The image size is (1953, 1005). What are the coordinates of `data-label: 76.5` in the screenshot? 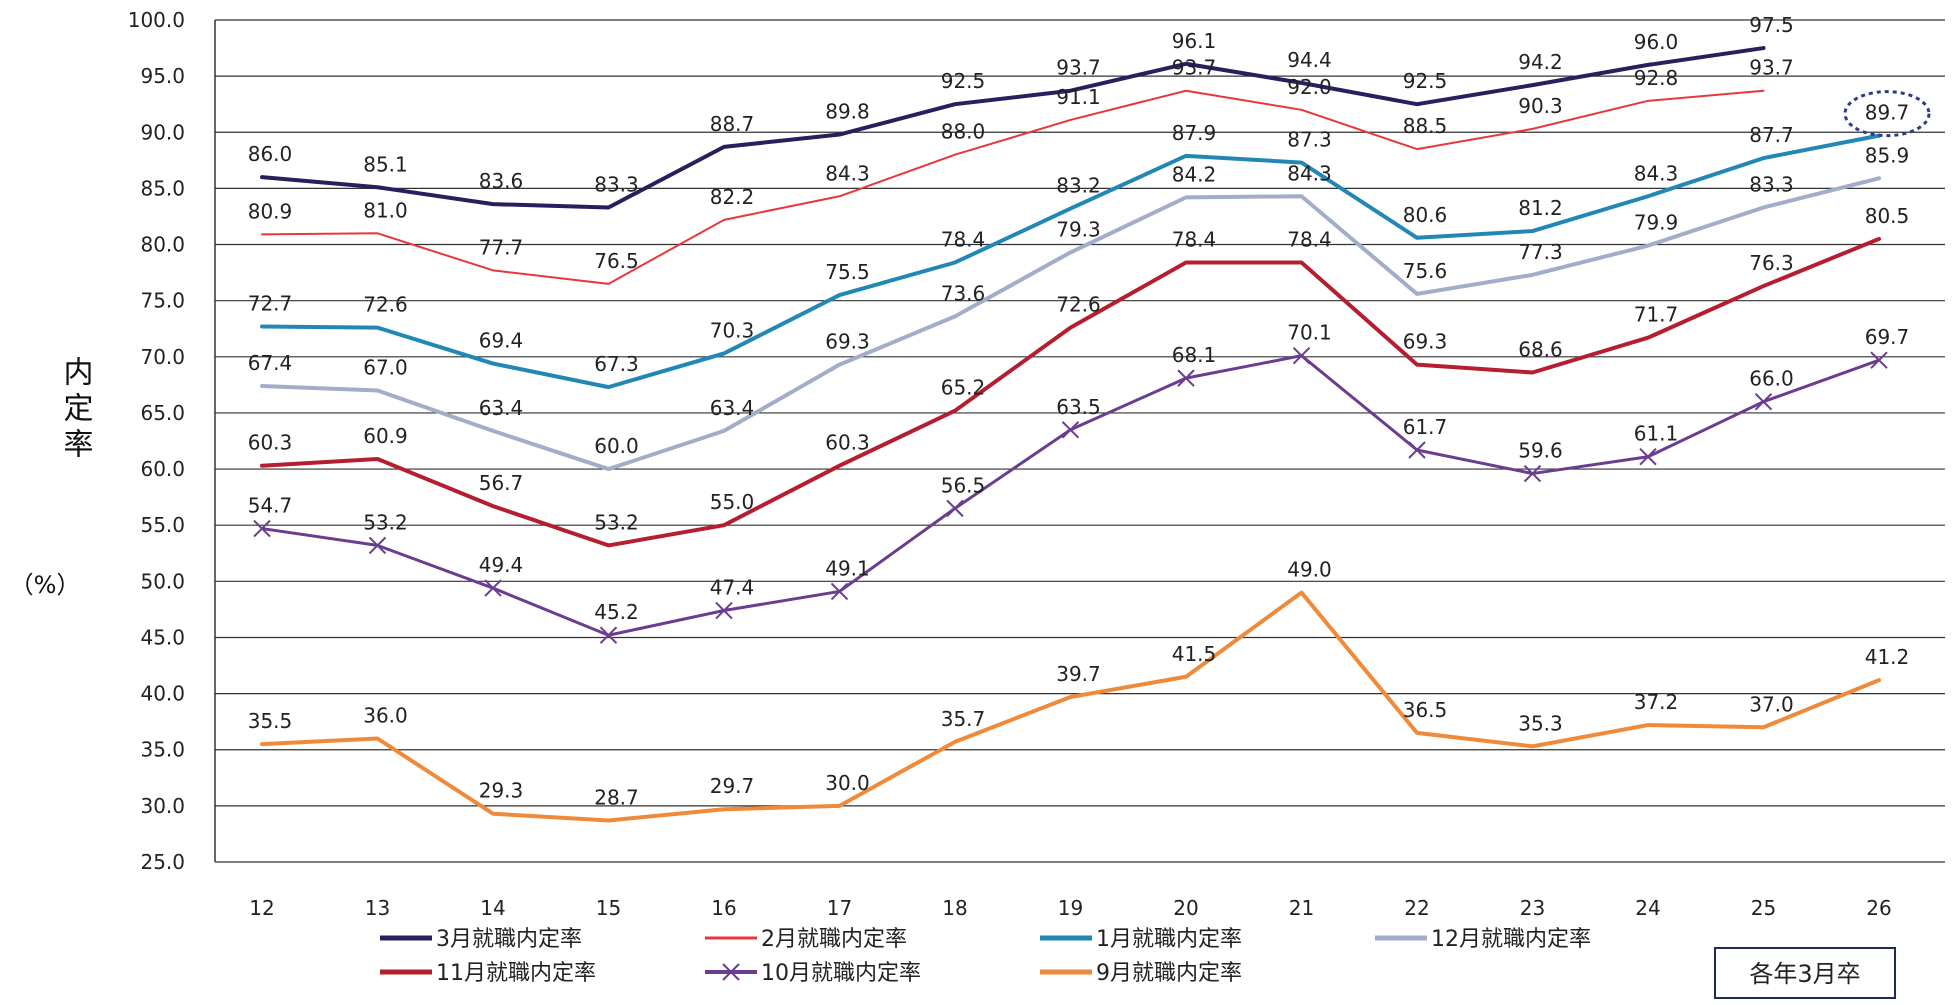 It's located at (616, 261).